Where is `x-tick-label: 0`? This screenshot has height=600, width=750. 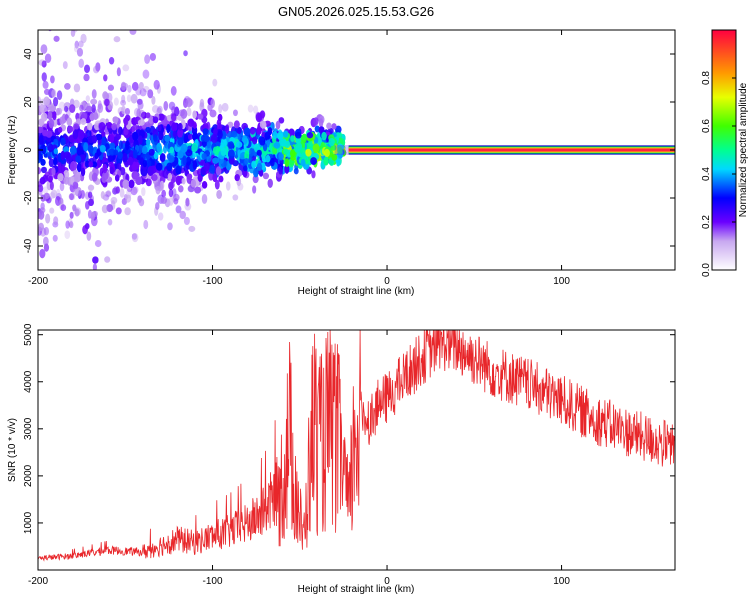 x-tick-label: 0 is located at coordinates (387, 281).